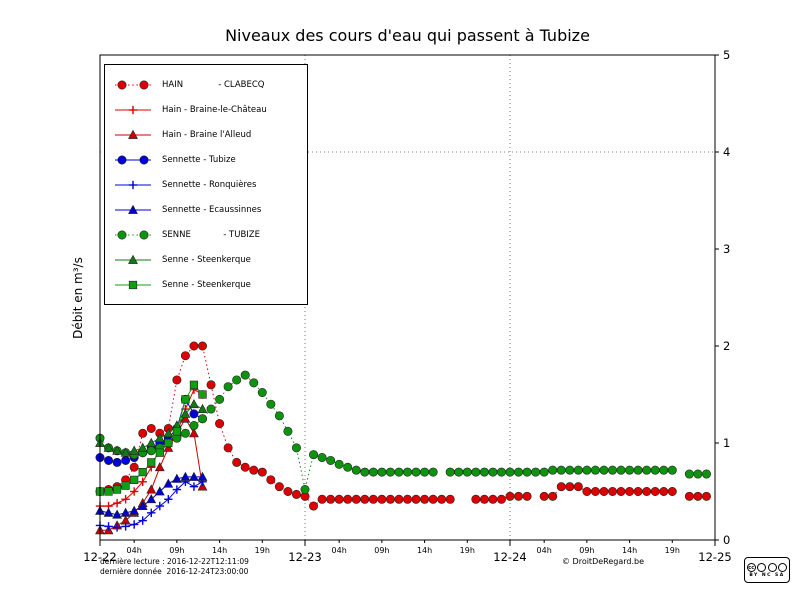 Image resolution: width=800 pixels, height=600 pixels. I want to click on cc-letters: BY NC SA, so click(767, 575).